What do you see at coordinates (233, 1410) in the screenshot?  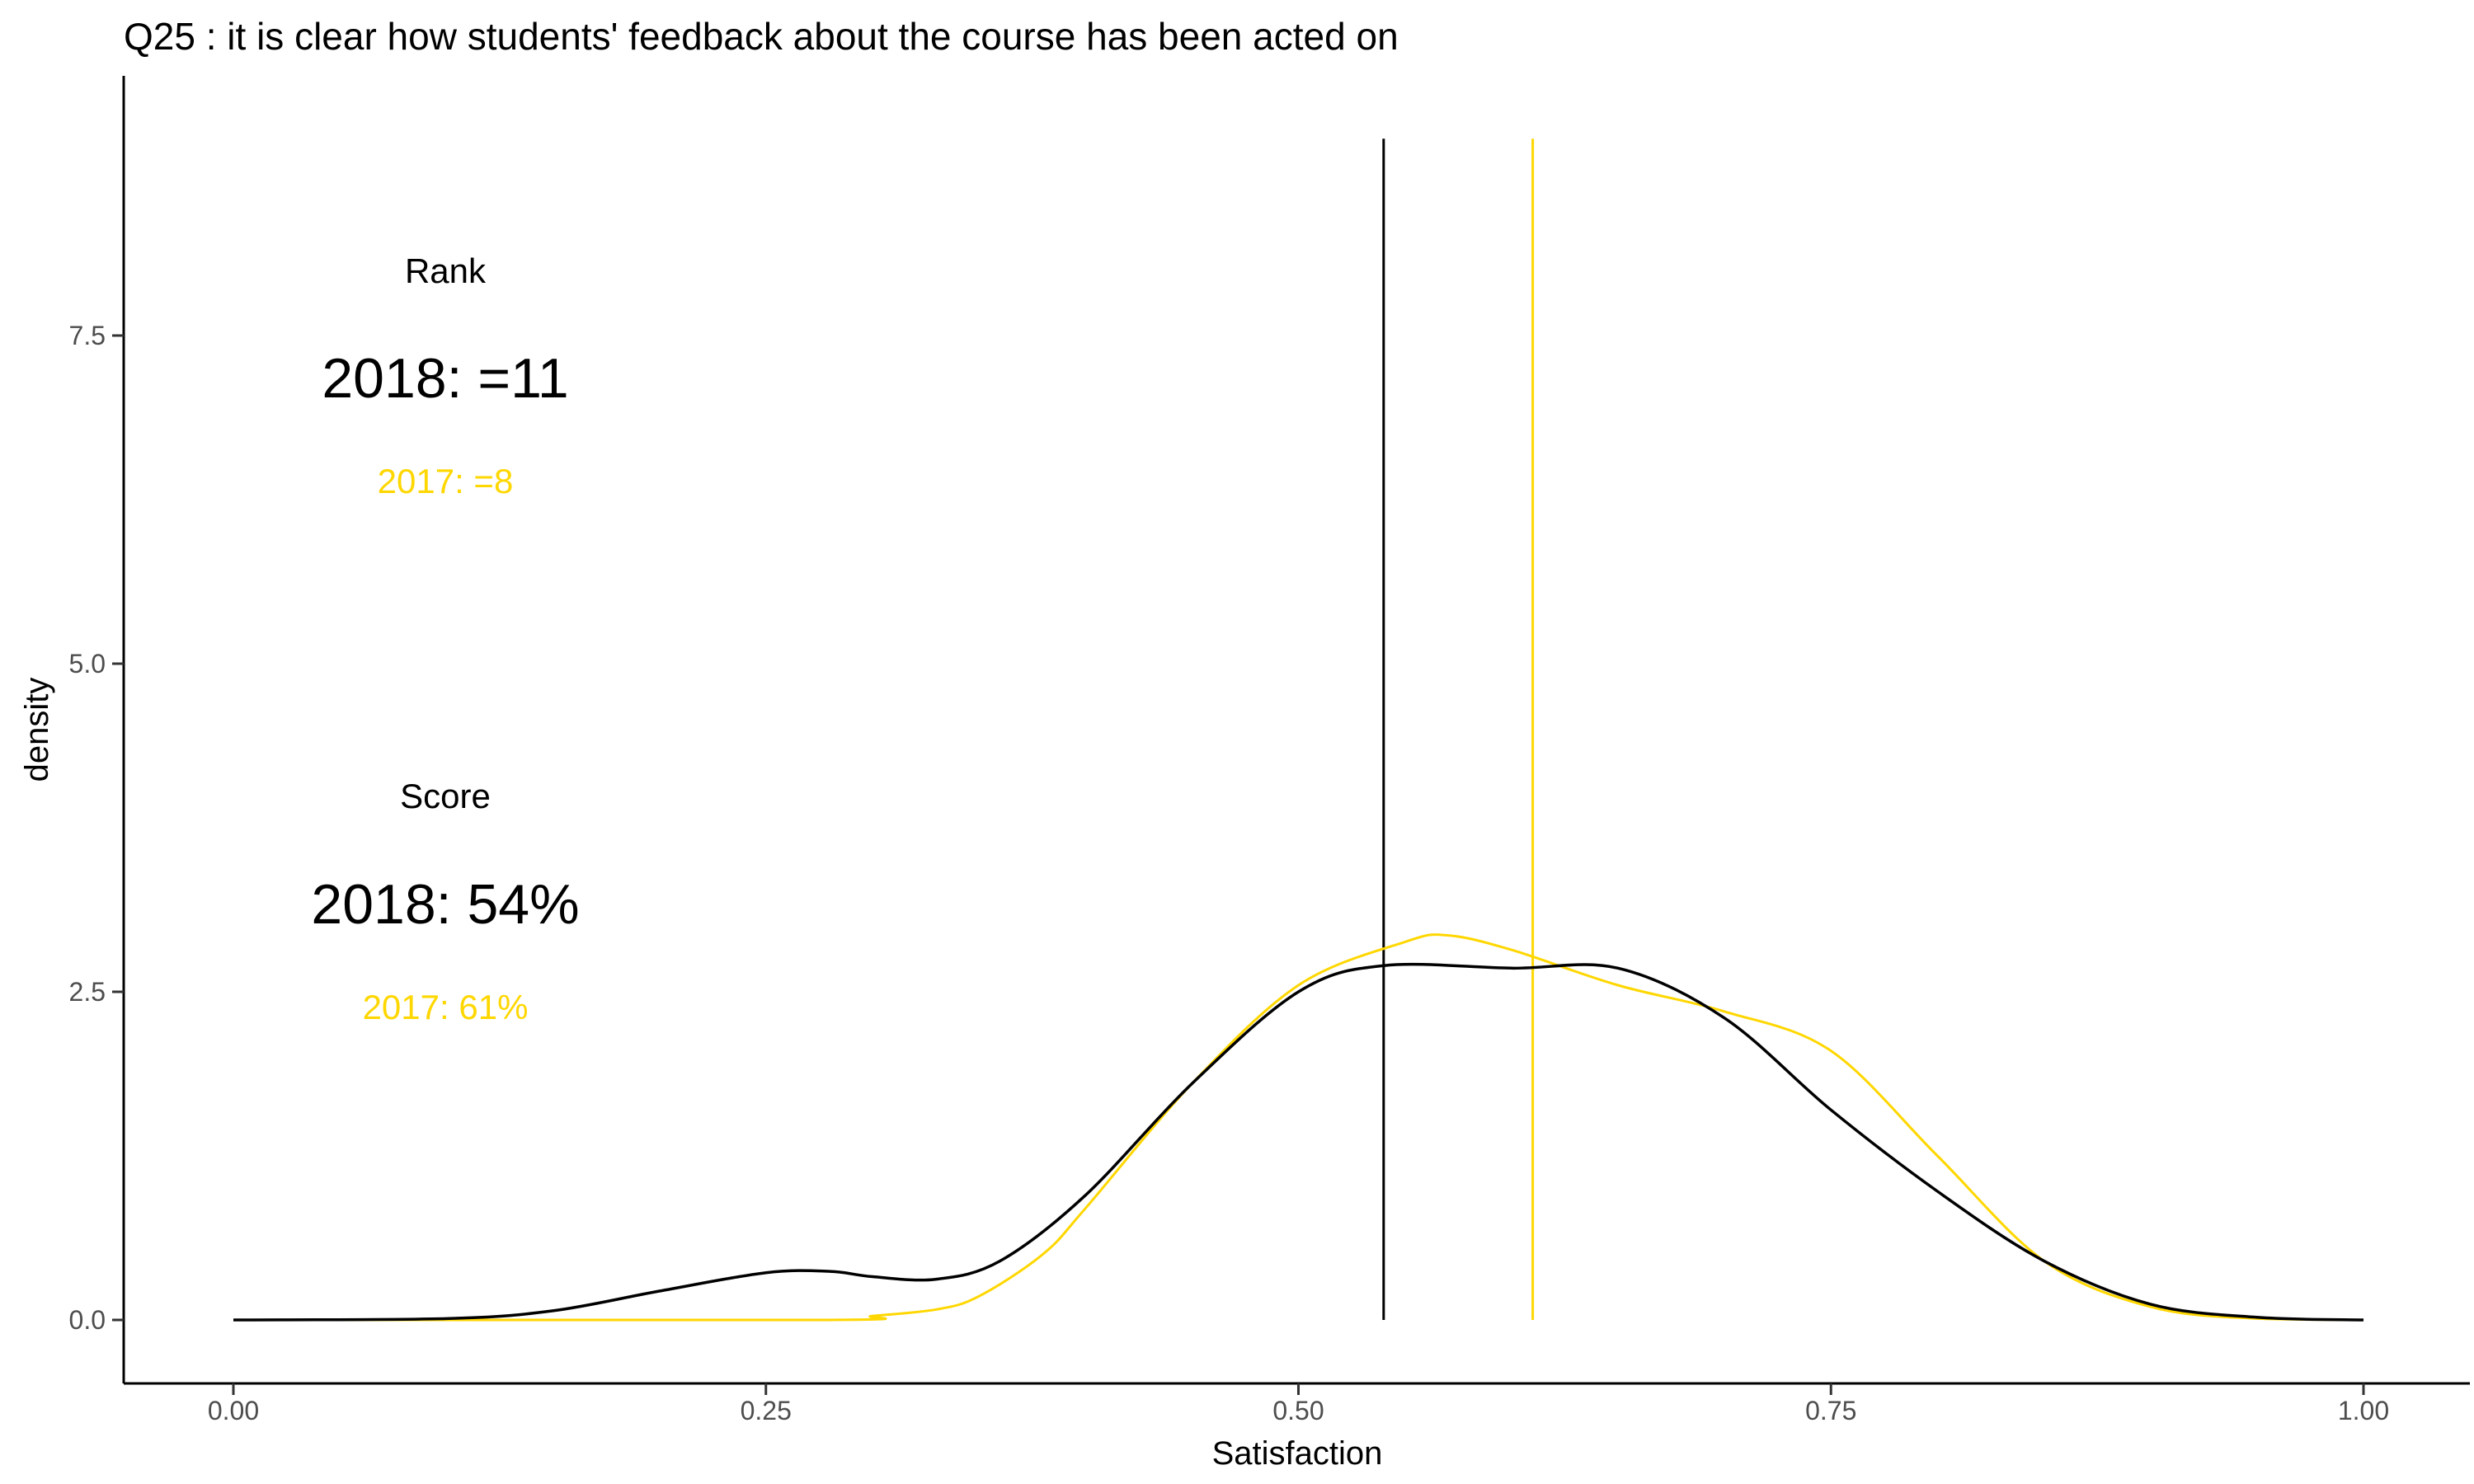 I see `x-tick-label: 0.00` at bounding box center [233, 1410].